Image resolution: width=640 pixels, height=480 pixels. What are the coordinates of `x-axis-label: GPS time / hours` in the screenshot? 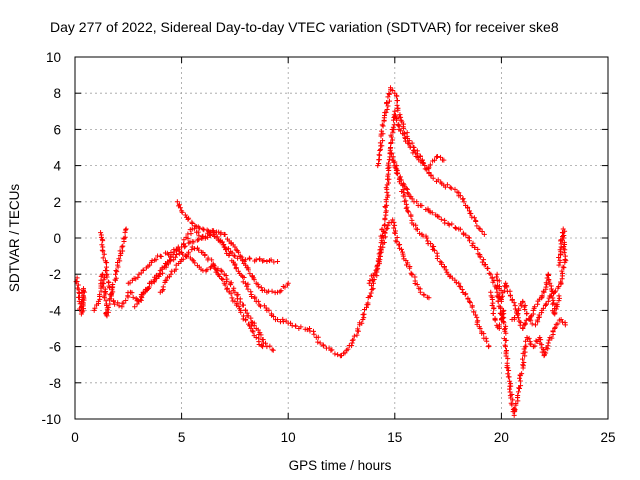 It's located at (340, 465).